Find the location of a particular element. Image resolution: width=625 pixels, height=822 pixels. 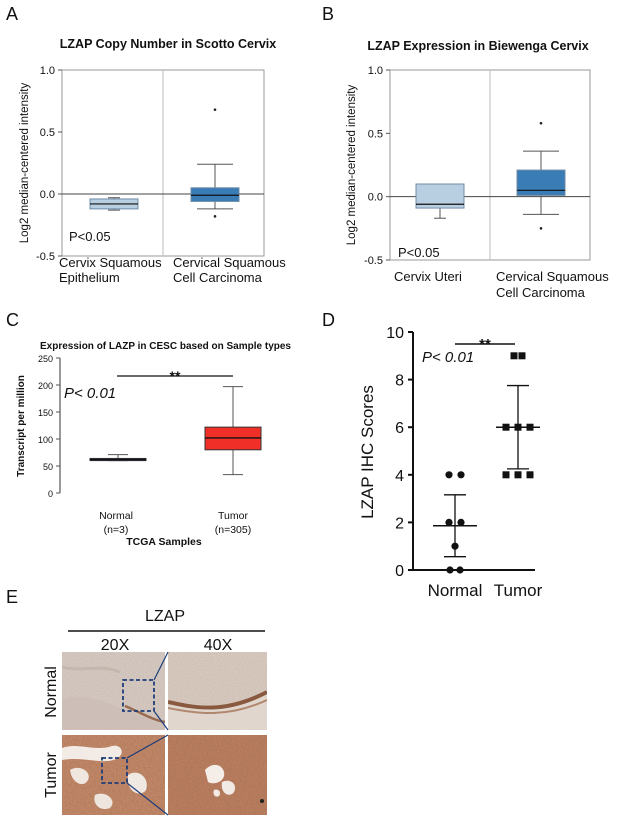

inset-box-tumor is located at coordinates (114, 770).